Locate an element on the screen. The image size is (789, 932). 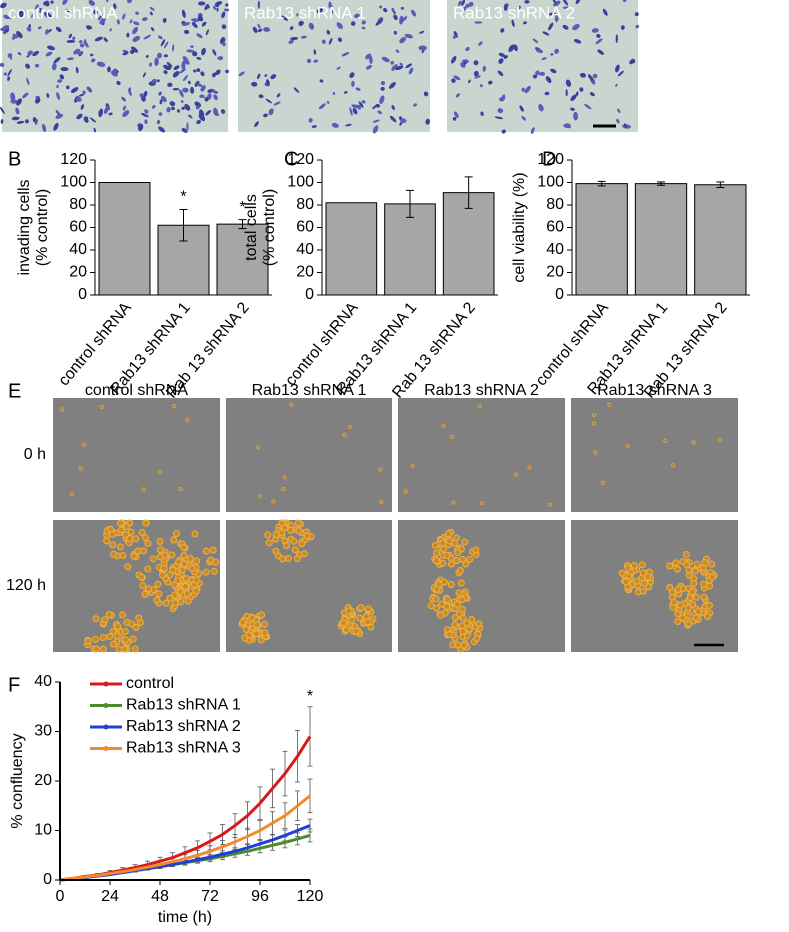
micrograph-bg is located at coordinates (654, 455).